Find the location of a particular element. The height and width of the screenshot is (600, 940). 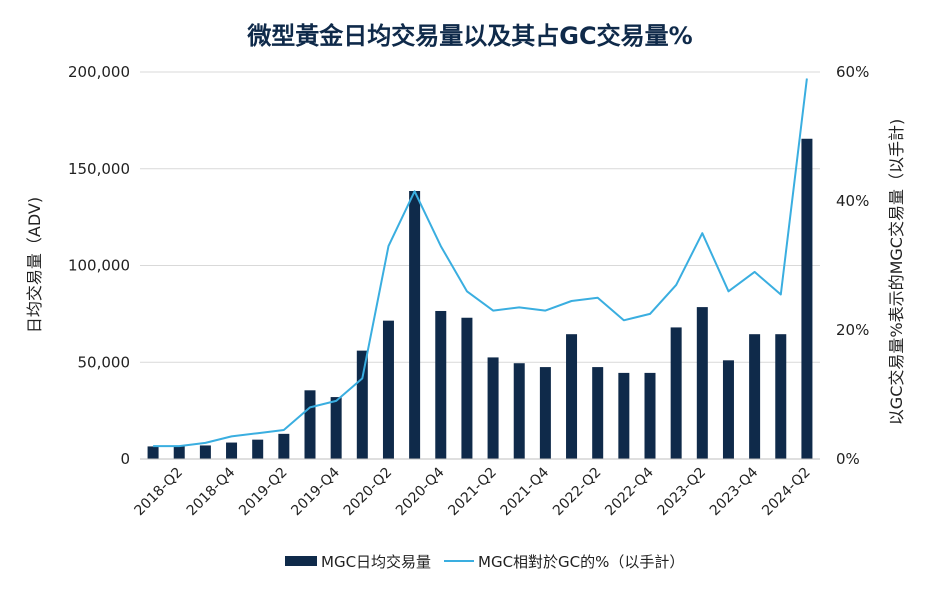

x-tick-label: 2020-Q2 is located at coordinates (368, 492).